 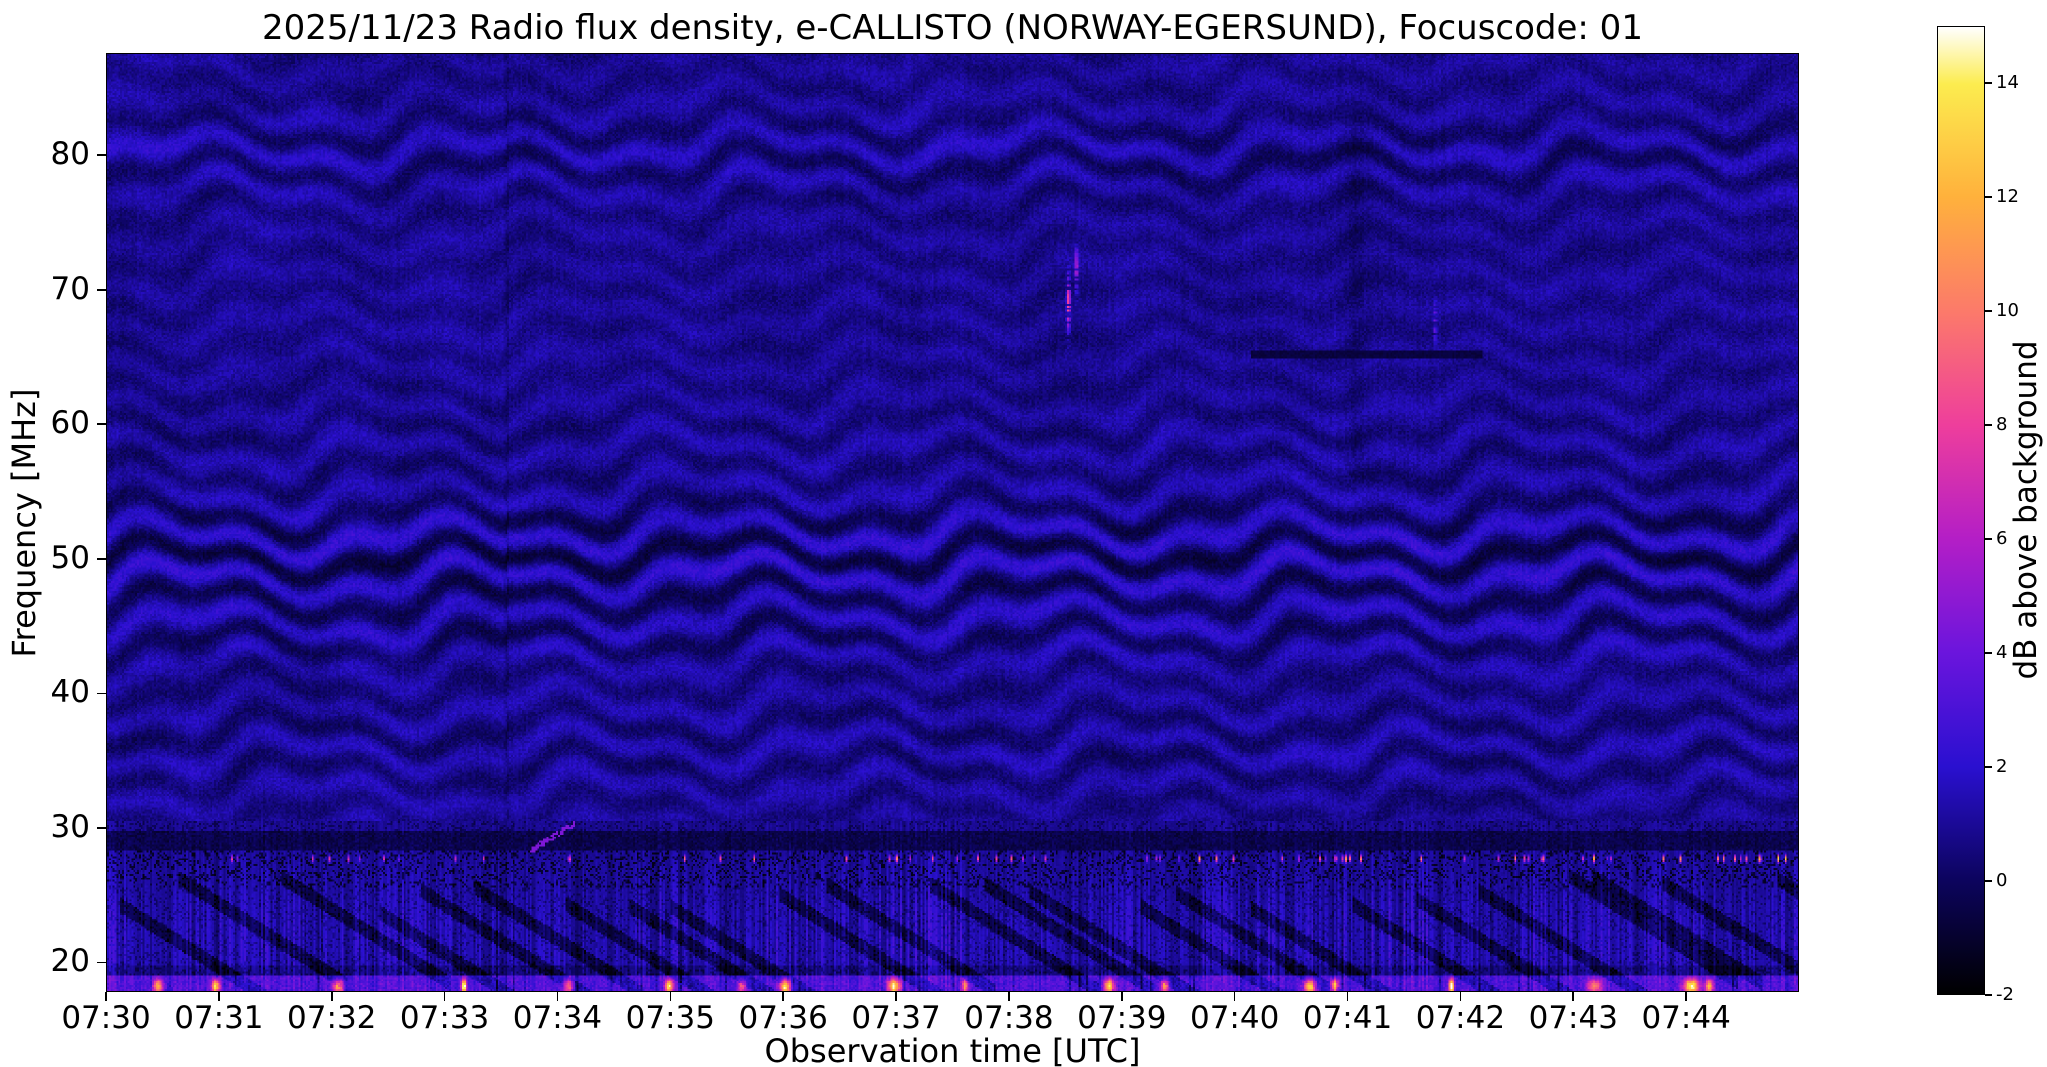 I want to click on x-tick-label: 07:33, so click(x=444, y=1018).